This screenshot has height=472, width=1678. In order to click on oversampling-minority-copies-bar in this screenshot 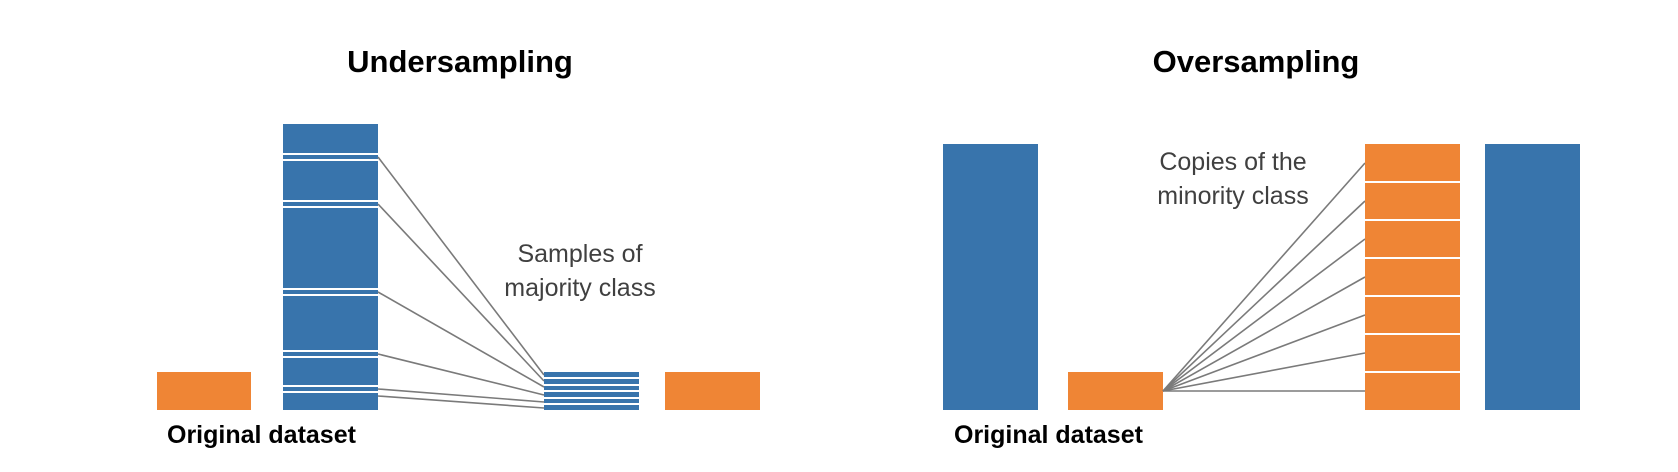, I will do `click(1412, 277)`.